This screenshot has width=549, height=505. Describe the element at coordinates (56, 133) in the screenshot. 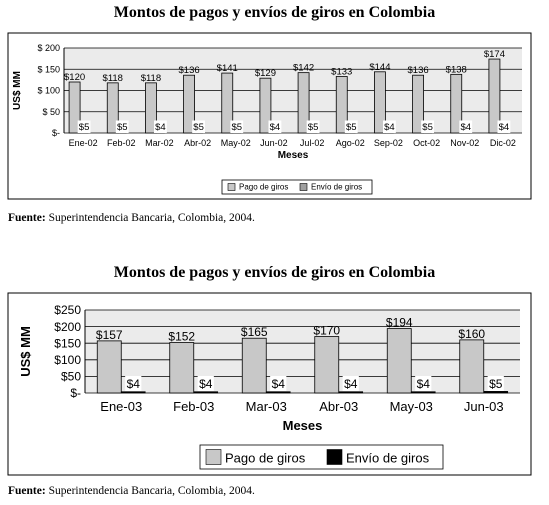

I see `chart1-ytick-label: $-` at that location.